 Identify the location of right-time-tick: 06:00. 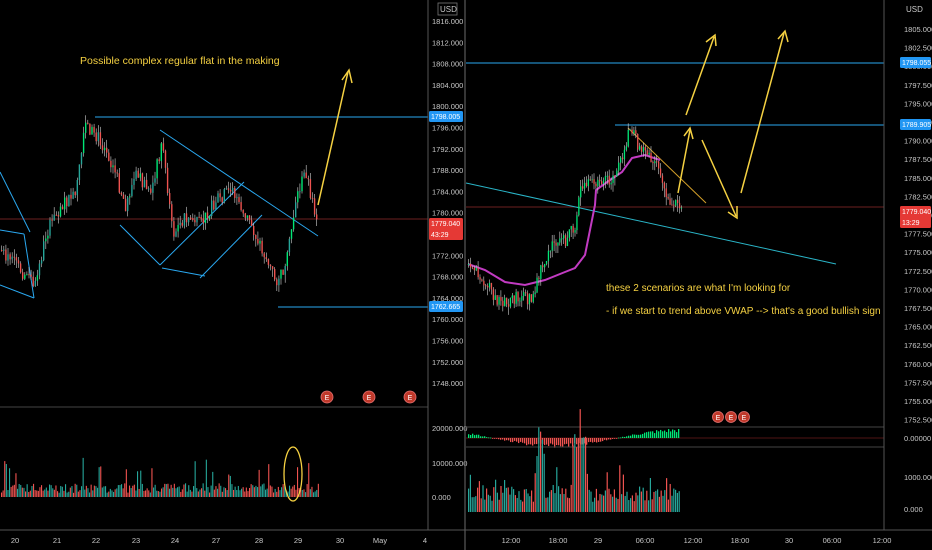
(832, 540).